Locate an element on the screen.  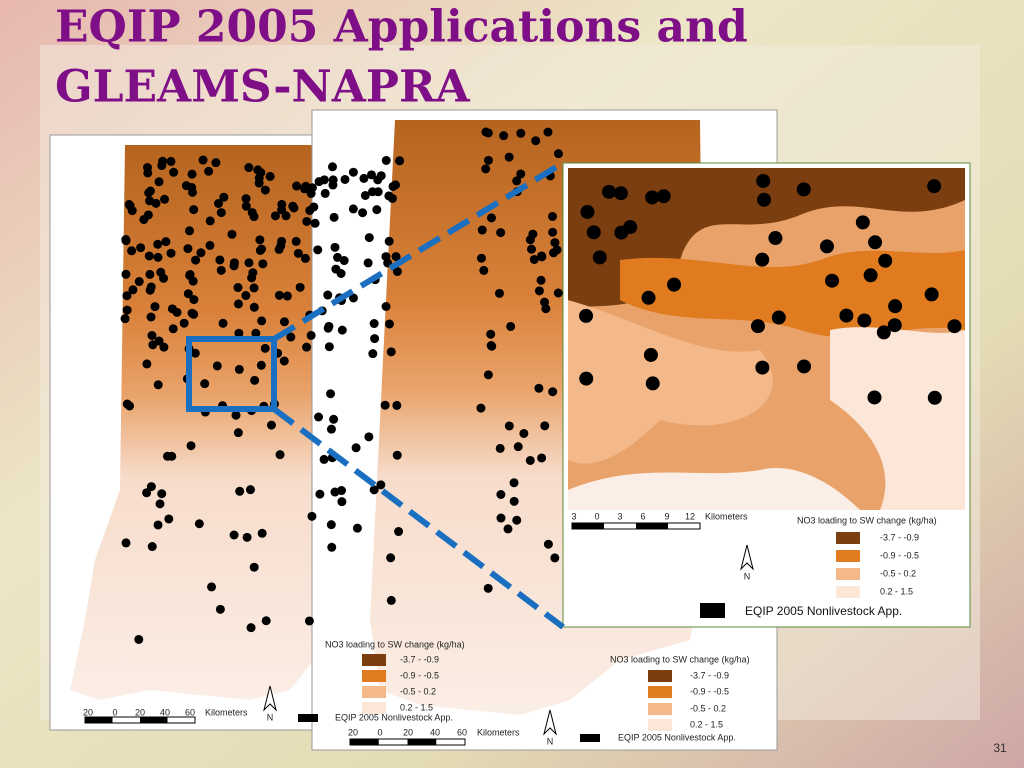
scale-label: 0 is located at coordinates (379, 732).